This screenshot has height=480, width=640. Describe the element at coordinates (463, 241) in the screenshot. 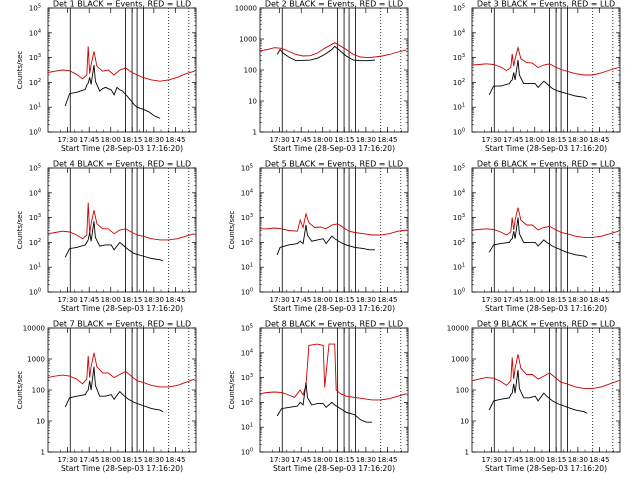

I see `y-tick-exponent: 2` at that location.